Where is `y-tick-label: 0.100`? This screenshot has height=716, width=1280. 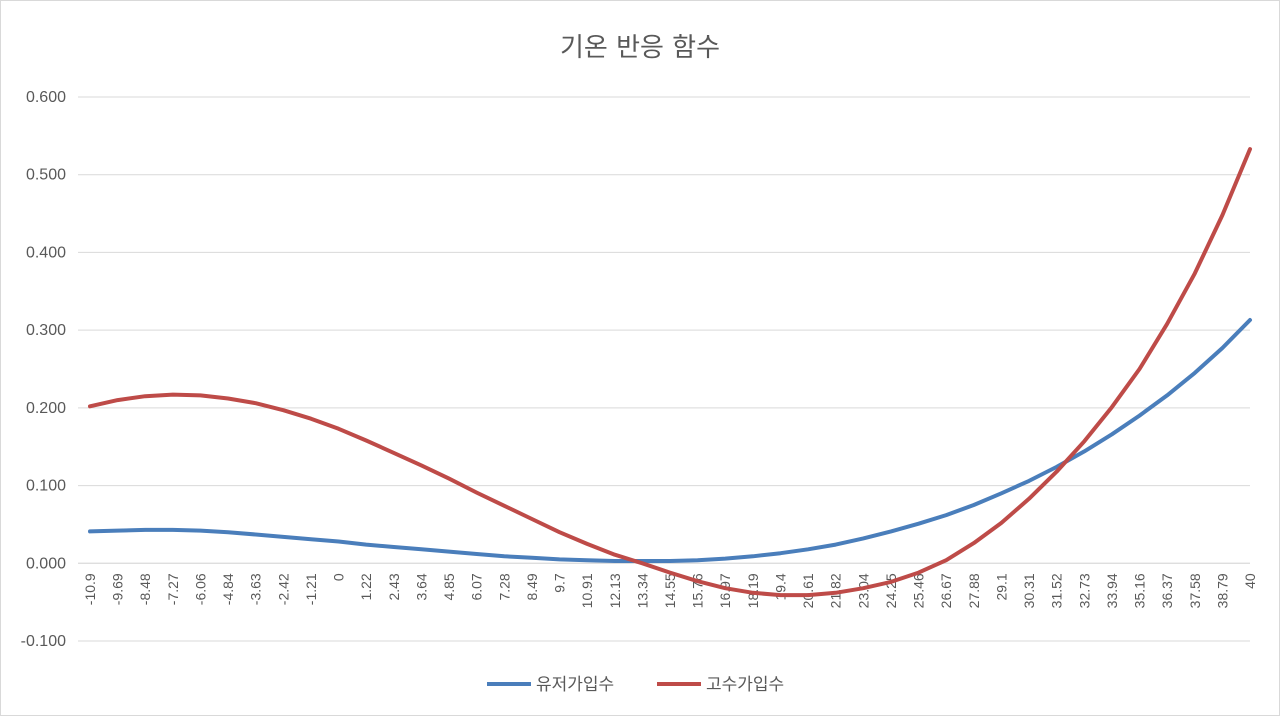 y-tick-label: 0.100 is located at coordinates (46, 486).